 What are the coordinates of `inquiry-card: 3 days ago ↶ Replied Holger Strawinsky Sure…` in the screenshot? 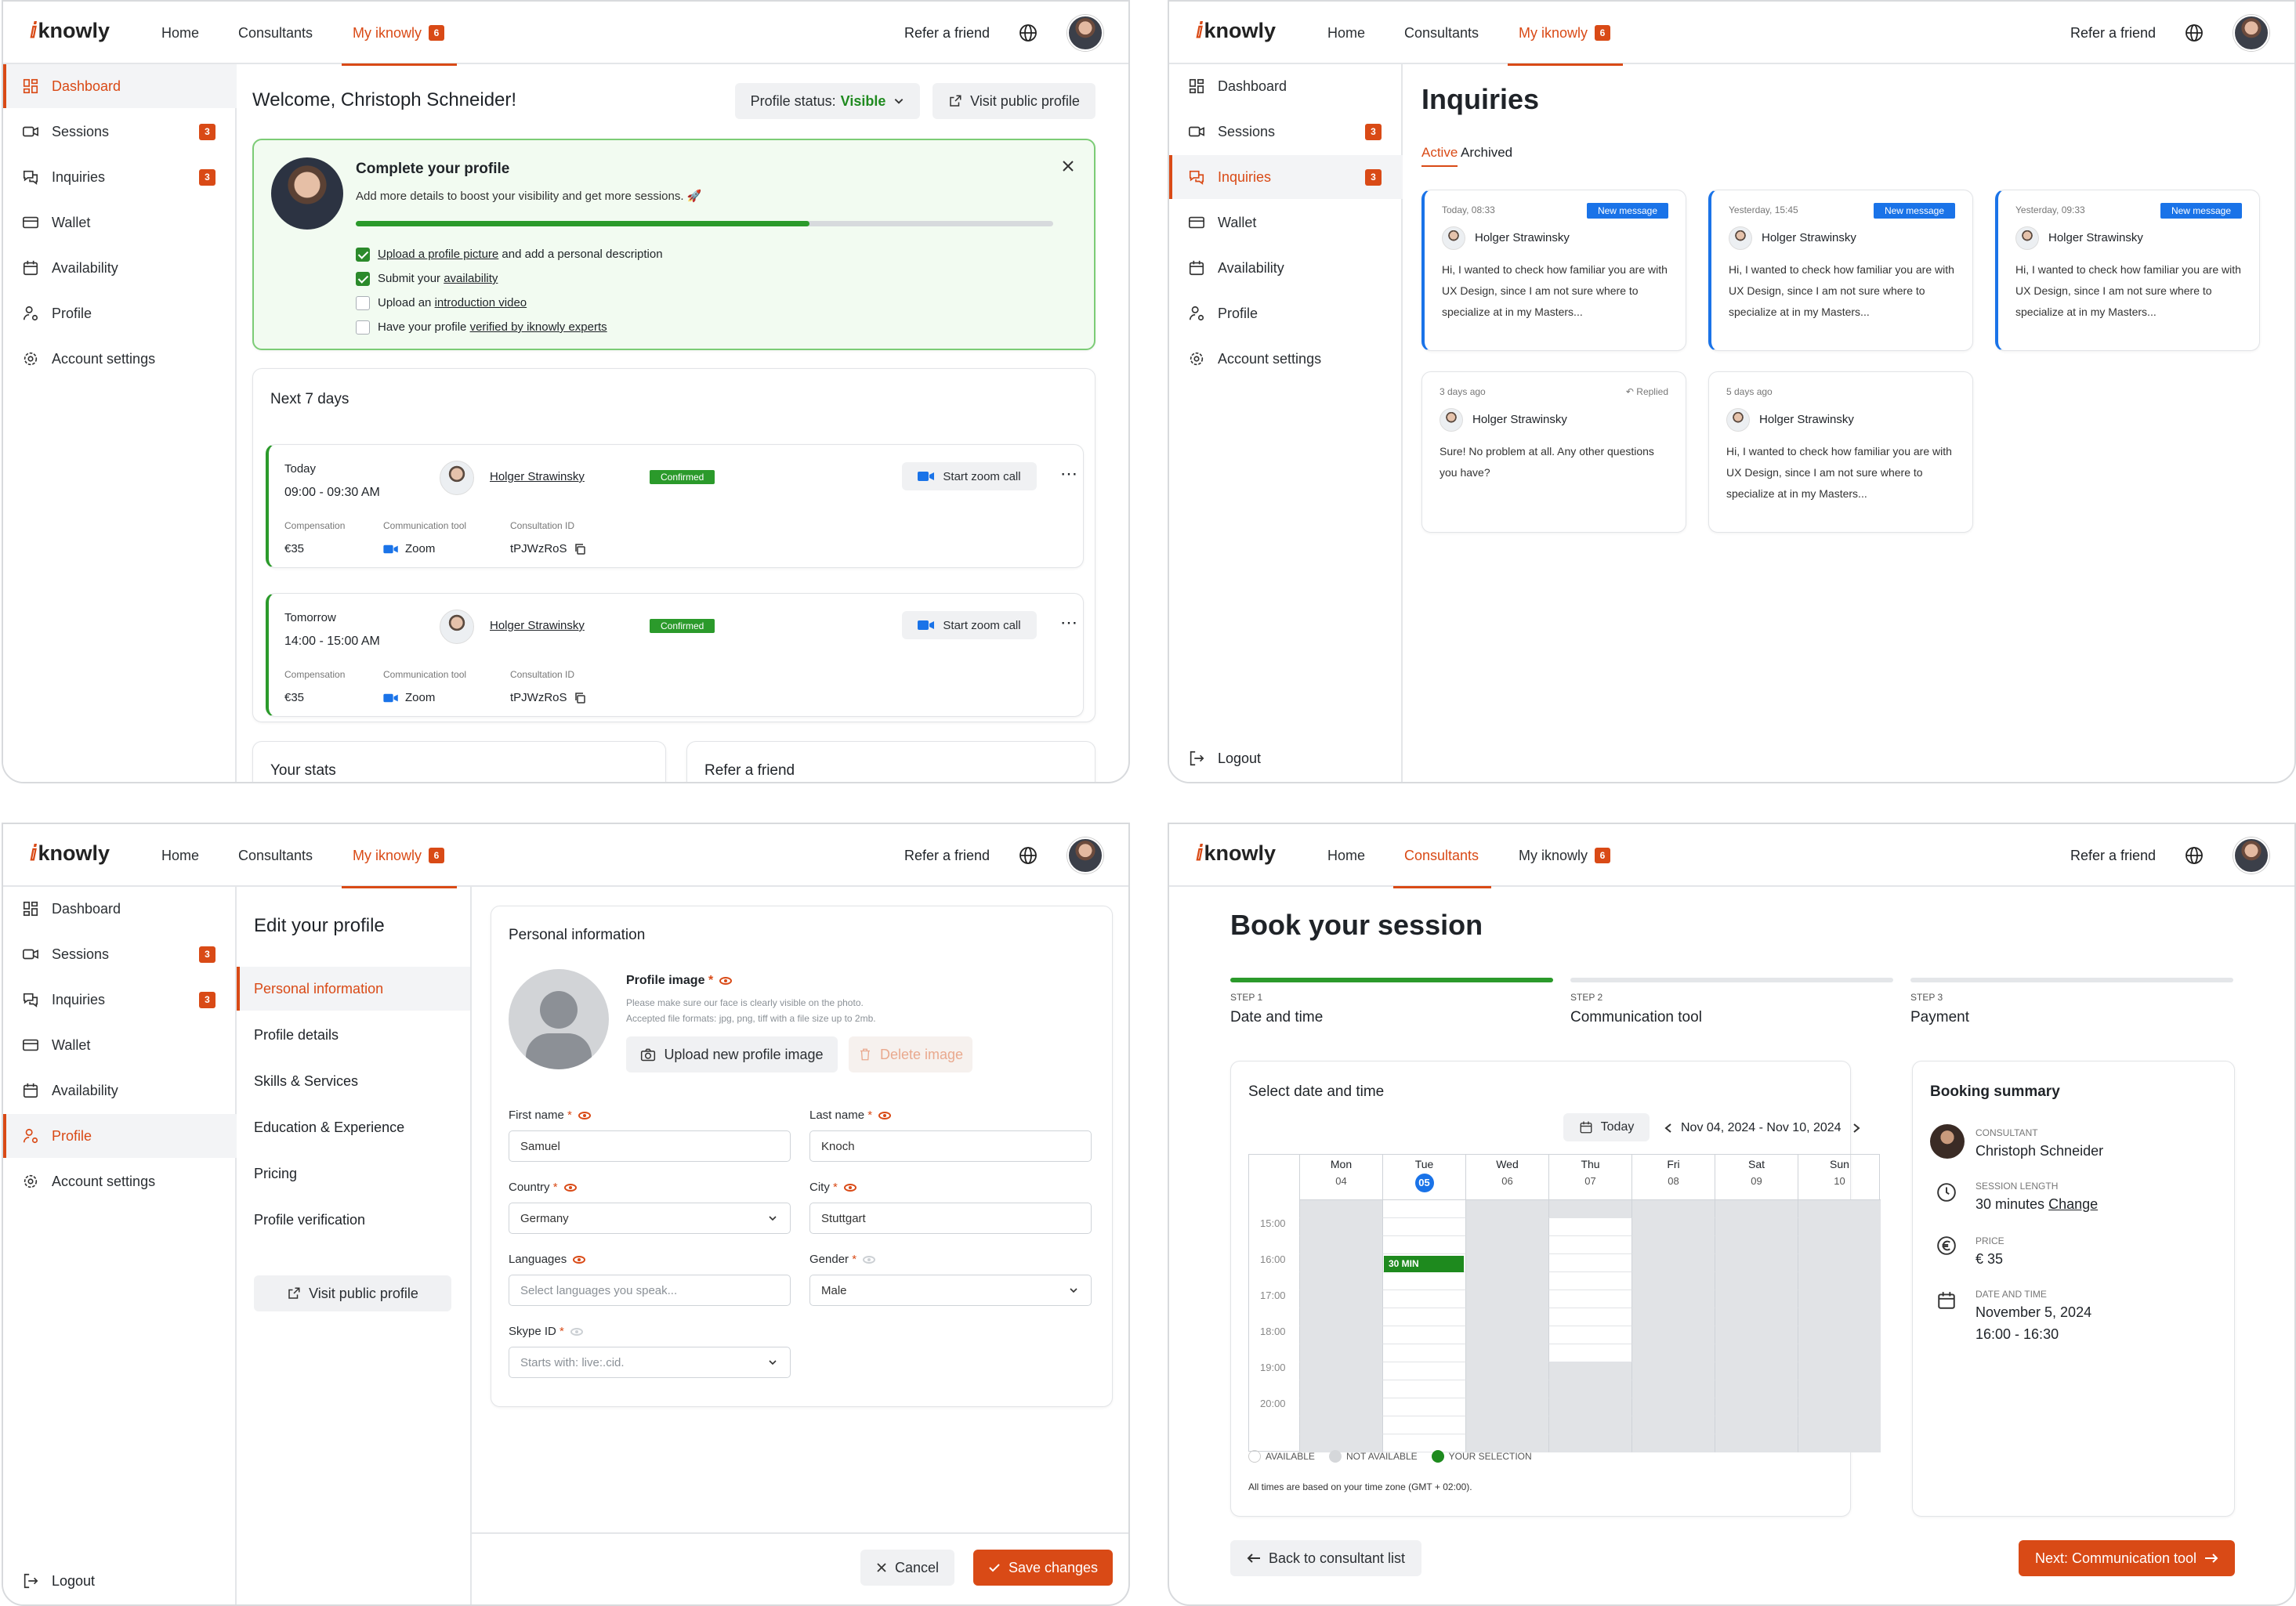 It's located at (1553, 452).